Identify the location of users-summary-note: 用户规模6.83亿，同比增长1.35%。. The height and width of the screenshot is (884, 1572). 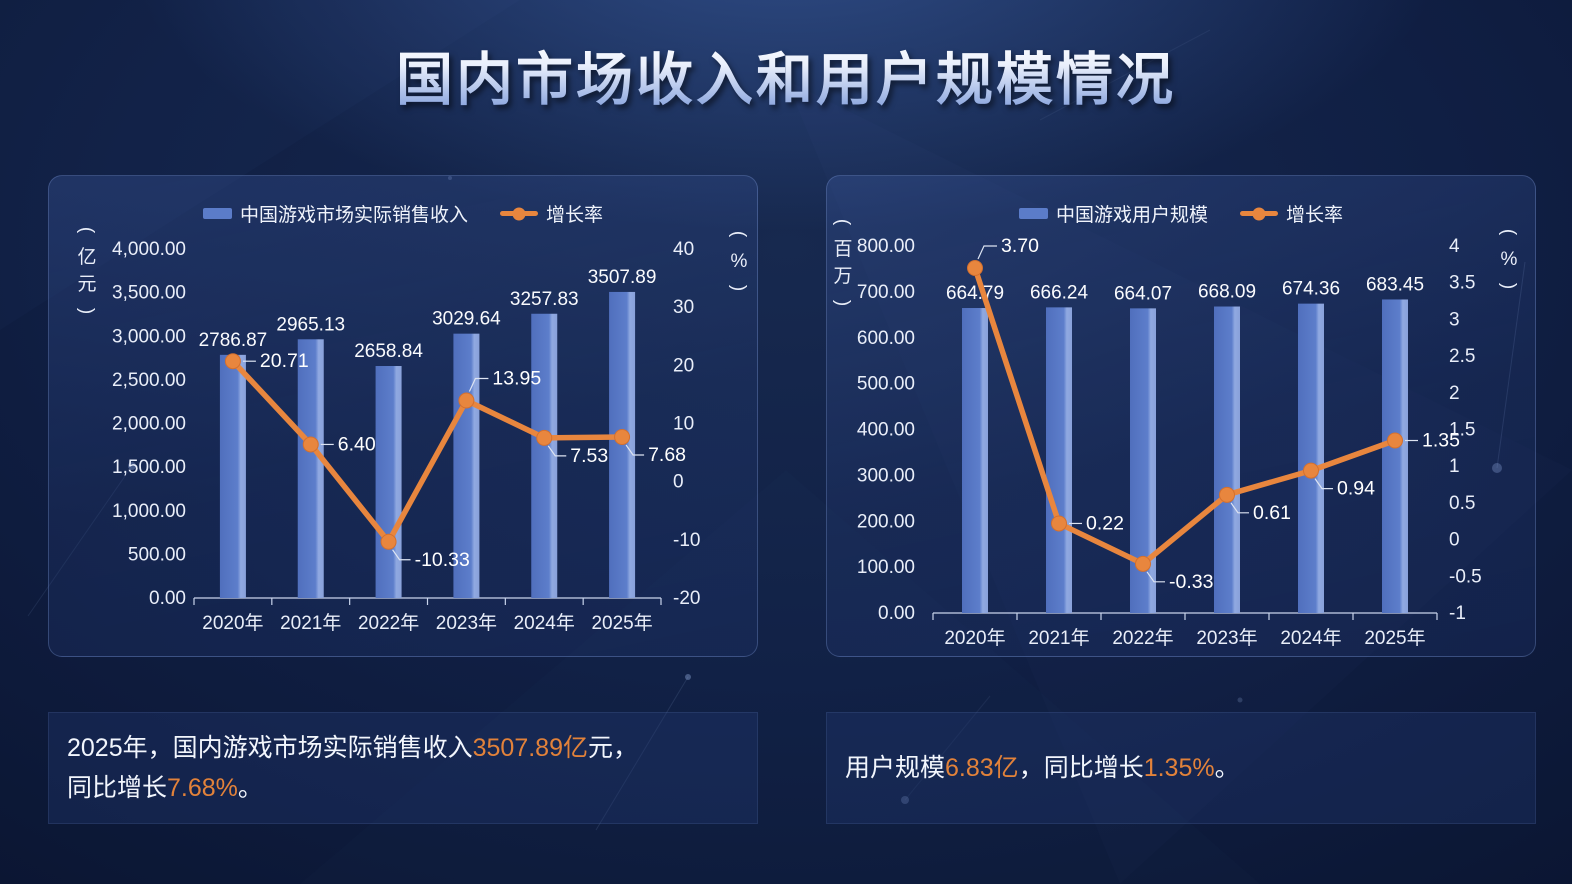
(1181, 768).